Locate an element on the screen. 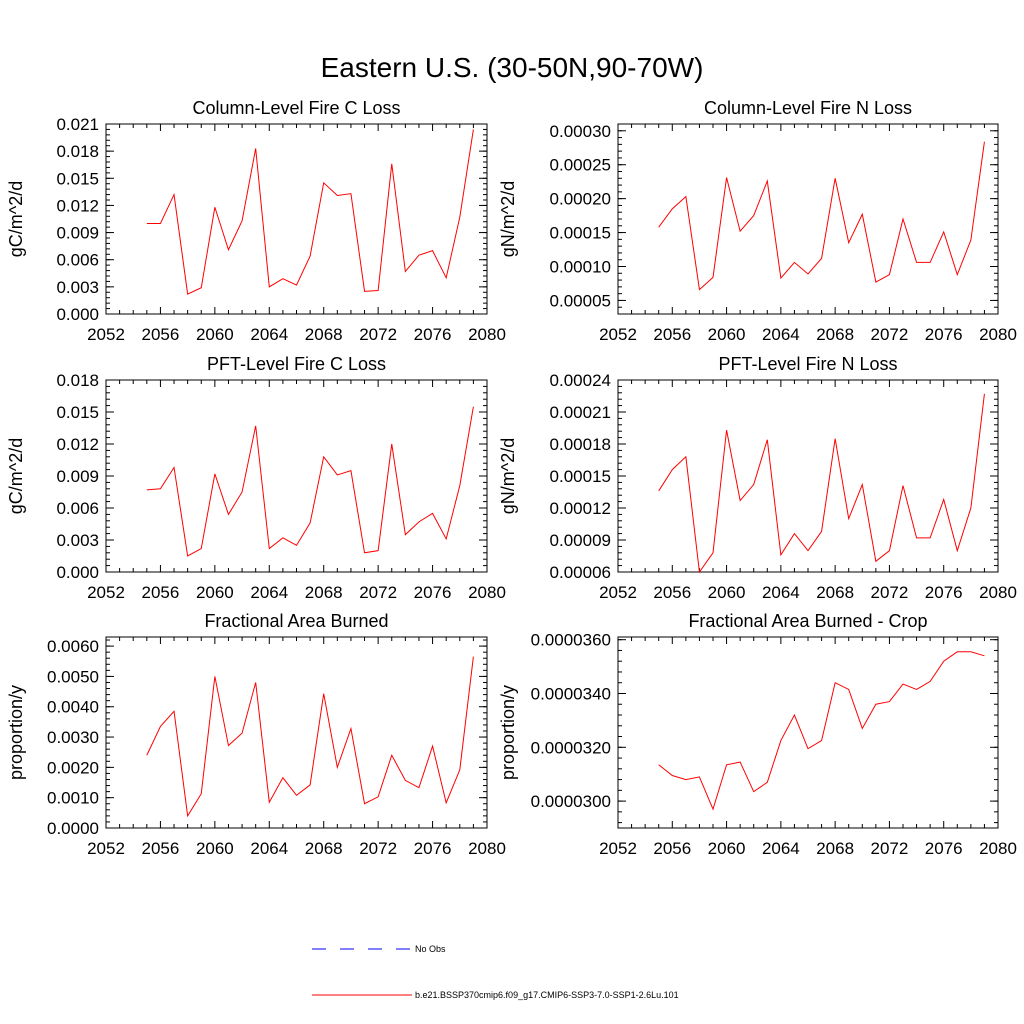 Image resolution: width=1024 pixels, height=1024 pixels. y-tick-label: 0.00009 is located at coordinates (580, 540).